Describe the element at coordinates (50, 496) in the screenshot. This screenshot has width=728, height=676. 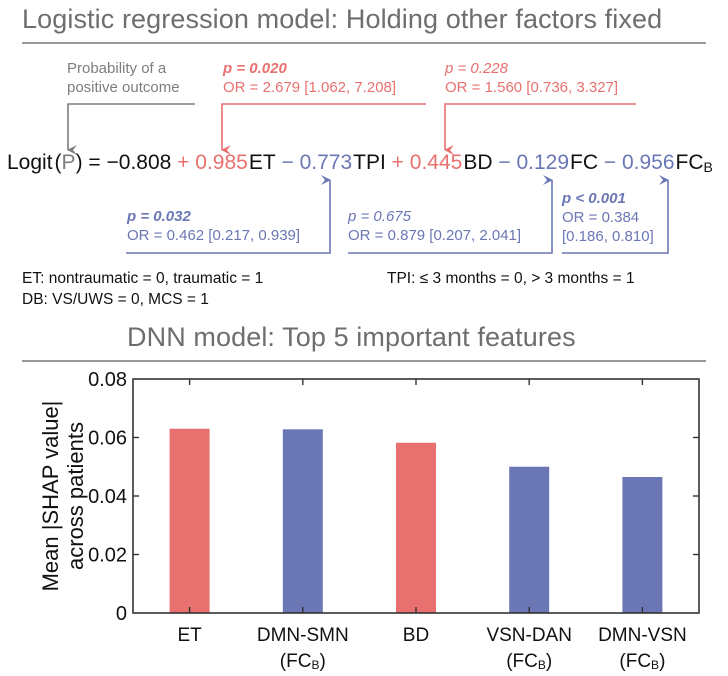
I see `y-axis-label-line1: Mean |SHAP value|` at that location.